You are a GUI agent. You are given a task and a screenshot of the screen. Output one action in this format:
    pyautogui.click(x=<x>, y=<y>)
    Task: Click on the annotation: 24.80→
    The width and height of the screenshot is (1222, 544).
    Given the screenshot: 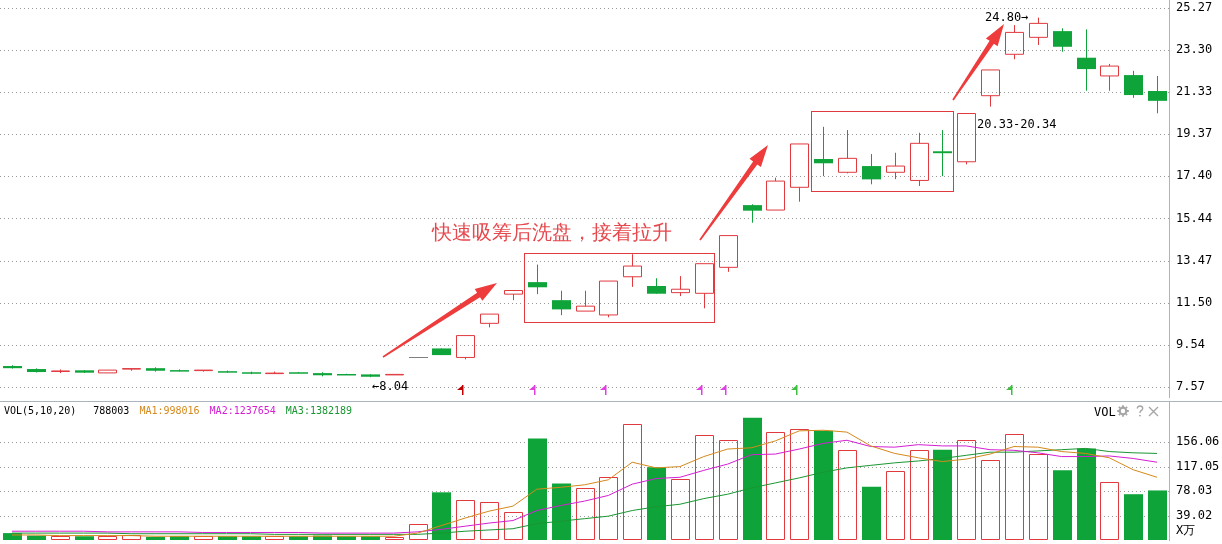 What is the action you would take?
    pyautogui.click(x=1007, y=17)
    